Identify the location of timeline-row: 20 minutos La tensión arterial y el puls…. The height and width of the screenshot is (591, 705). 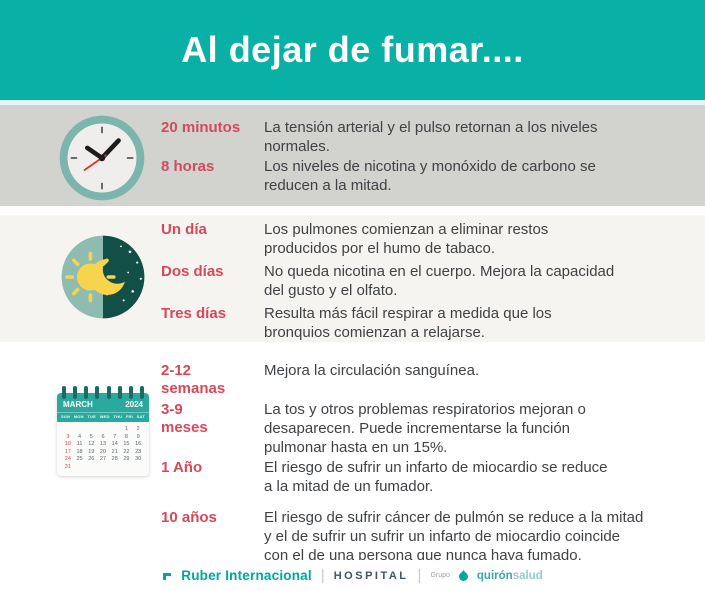
(417, 137).